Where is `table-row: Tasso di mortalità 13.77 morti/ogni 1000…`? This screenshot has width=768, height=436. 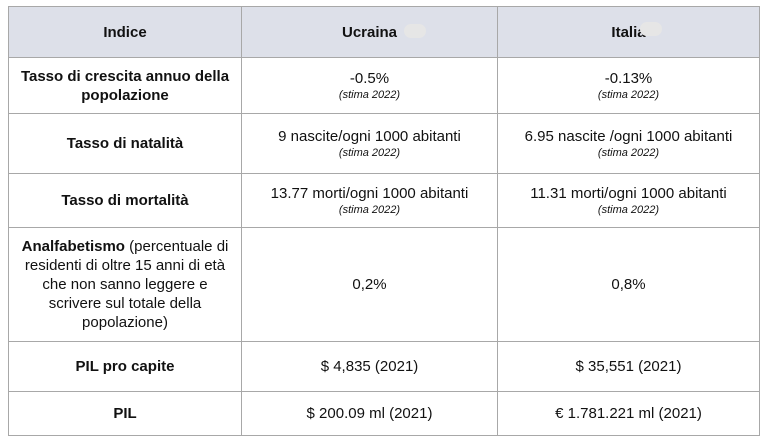
table-row: Tasso di mortalità 13.77 morti/ogni 1000… is located at coordinates (384, 200).